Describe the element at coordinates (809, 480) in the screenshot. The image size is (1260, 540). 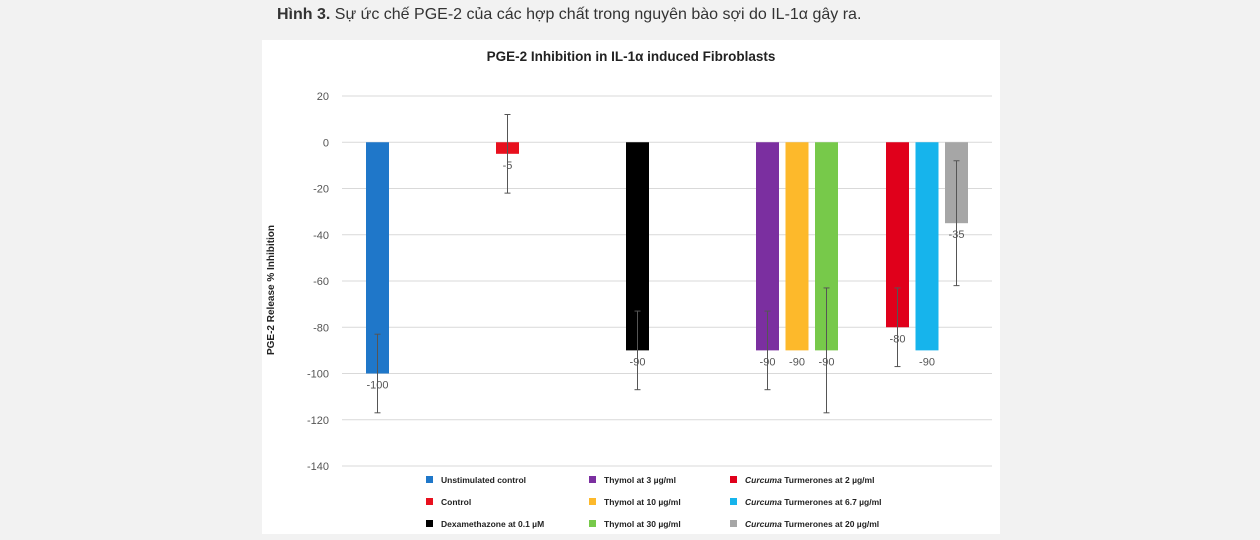
I see `legend-label: Curcuma Turmerones at 2 µg/ml` at that location.